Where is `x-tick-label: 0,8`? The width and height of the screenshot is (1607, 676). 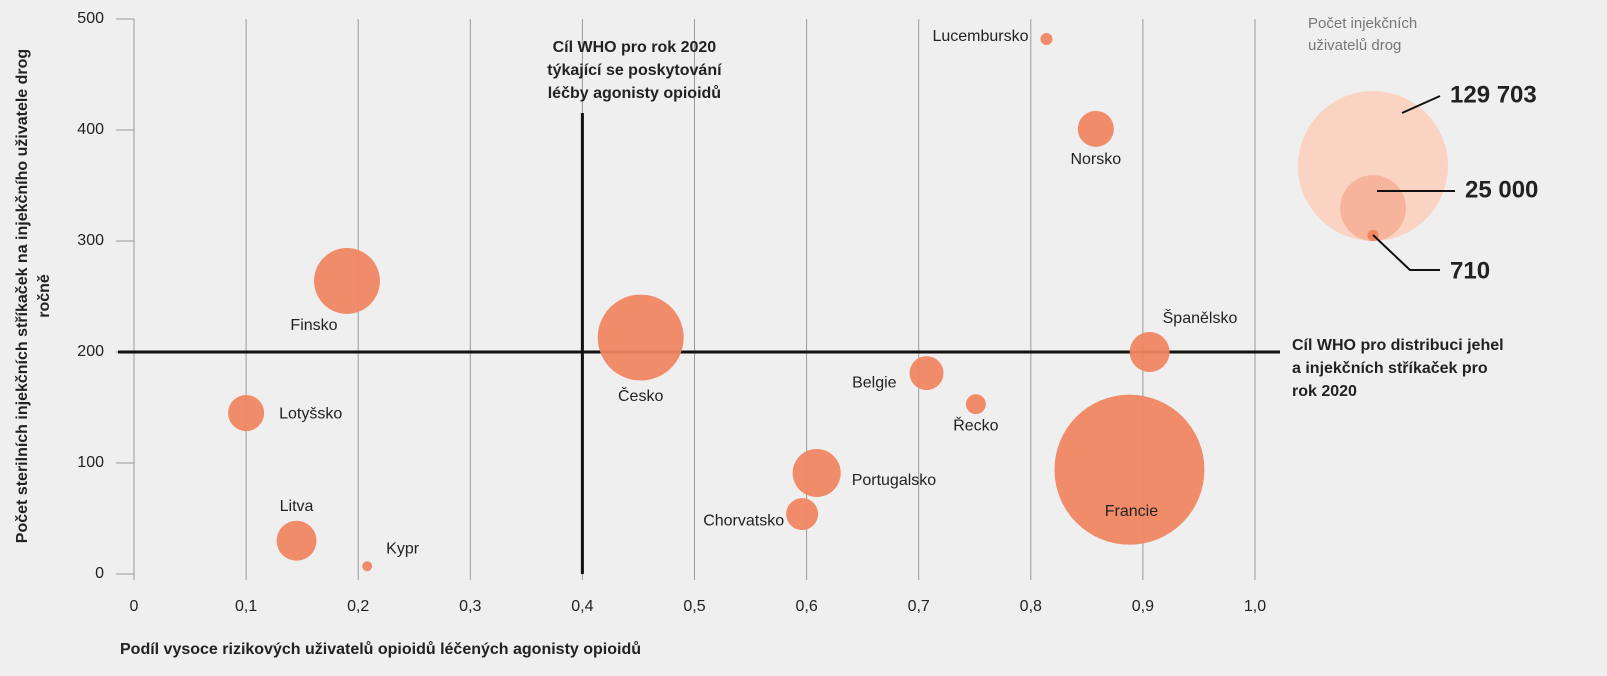 x-tick-label: 0,8 is located at coordinates (1031, 606).